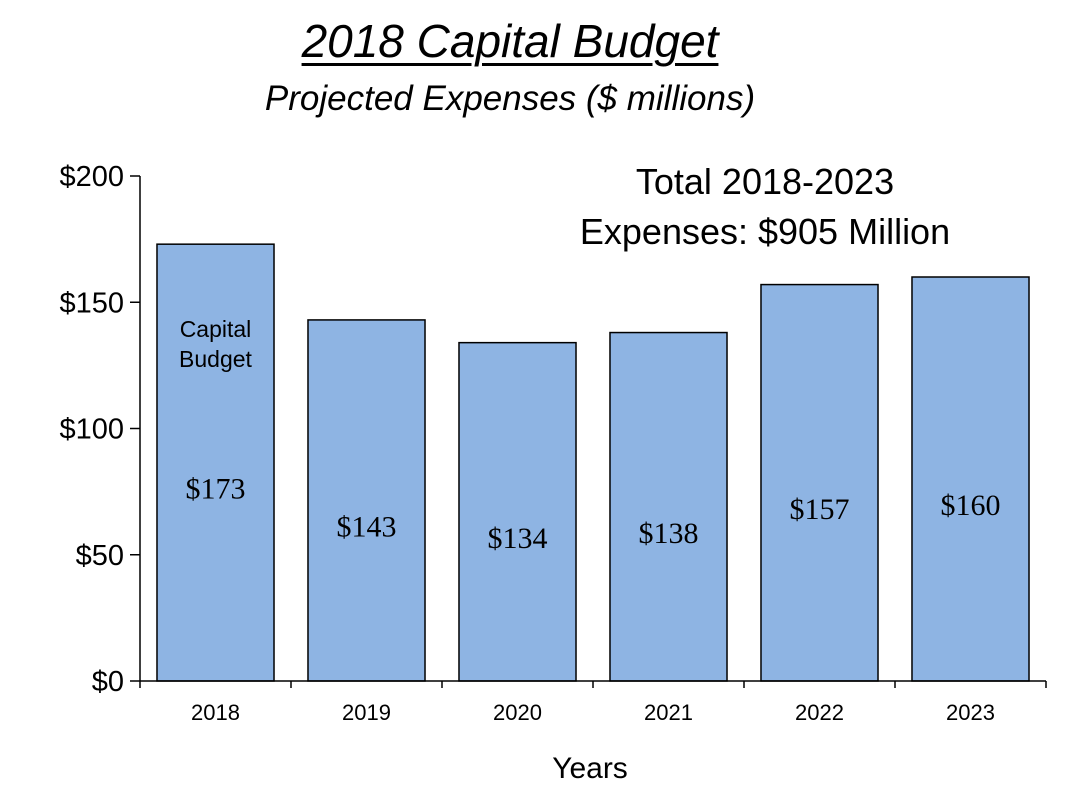 This screenshot has width=1073, height=798. Describe the element at coordinates (518, 538) in the screenshot. I see `data-label-2020: $134` at that location.